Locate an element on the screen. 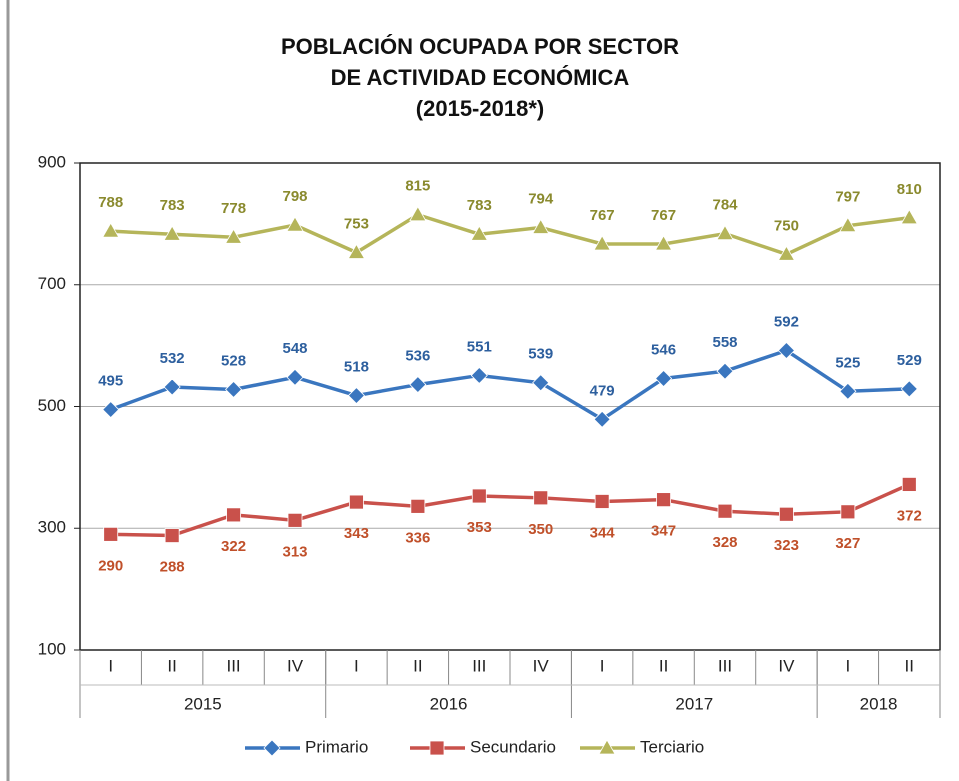  year-label: 2015 is located at coordinates (203, 703).